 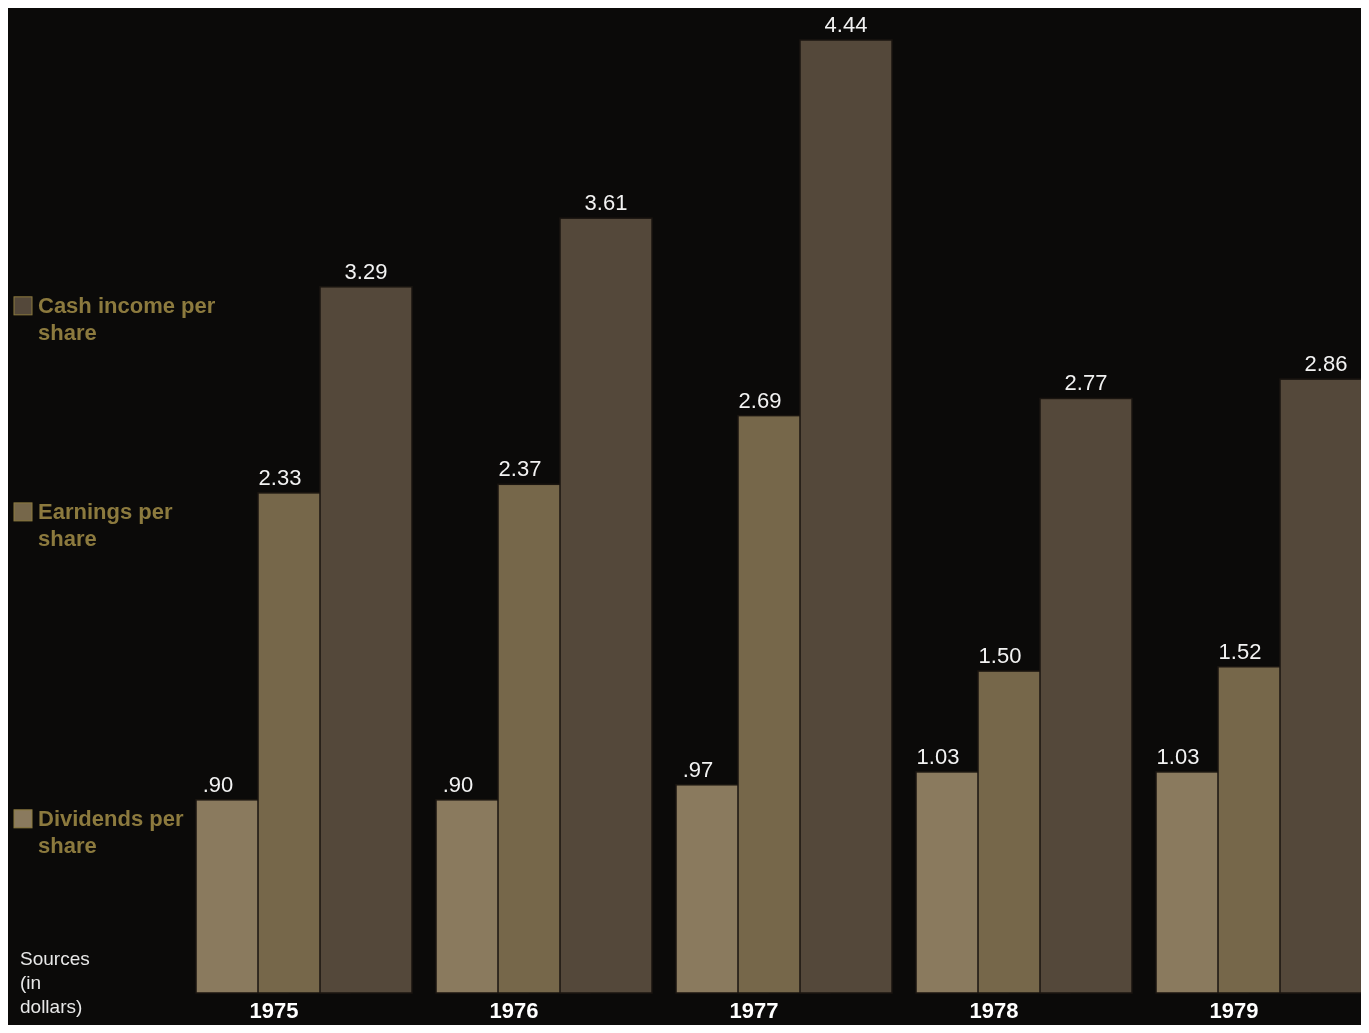 What do you see at coordinates (846, 24) in the screenshot?
I see `data-label: 4.44` at bounding box center [846, 24].